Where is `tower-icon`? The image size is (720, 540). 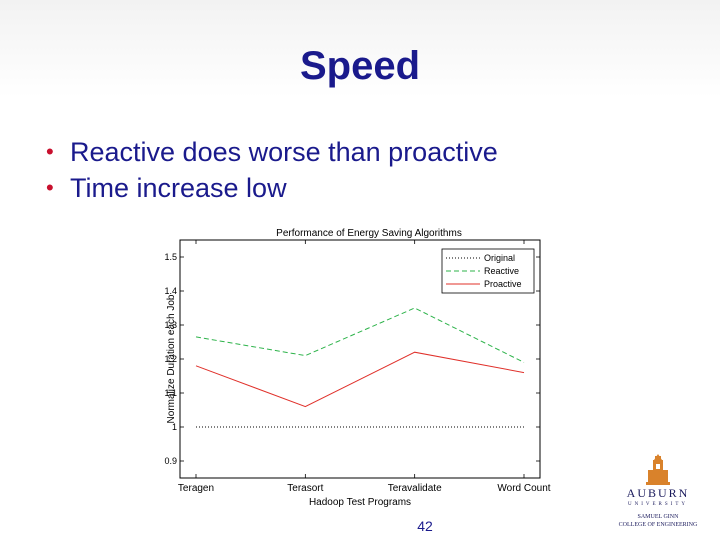 tower-icon is located at coordinates (658, 469).